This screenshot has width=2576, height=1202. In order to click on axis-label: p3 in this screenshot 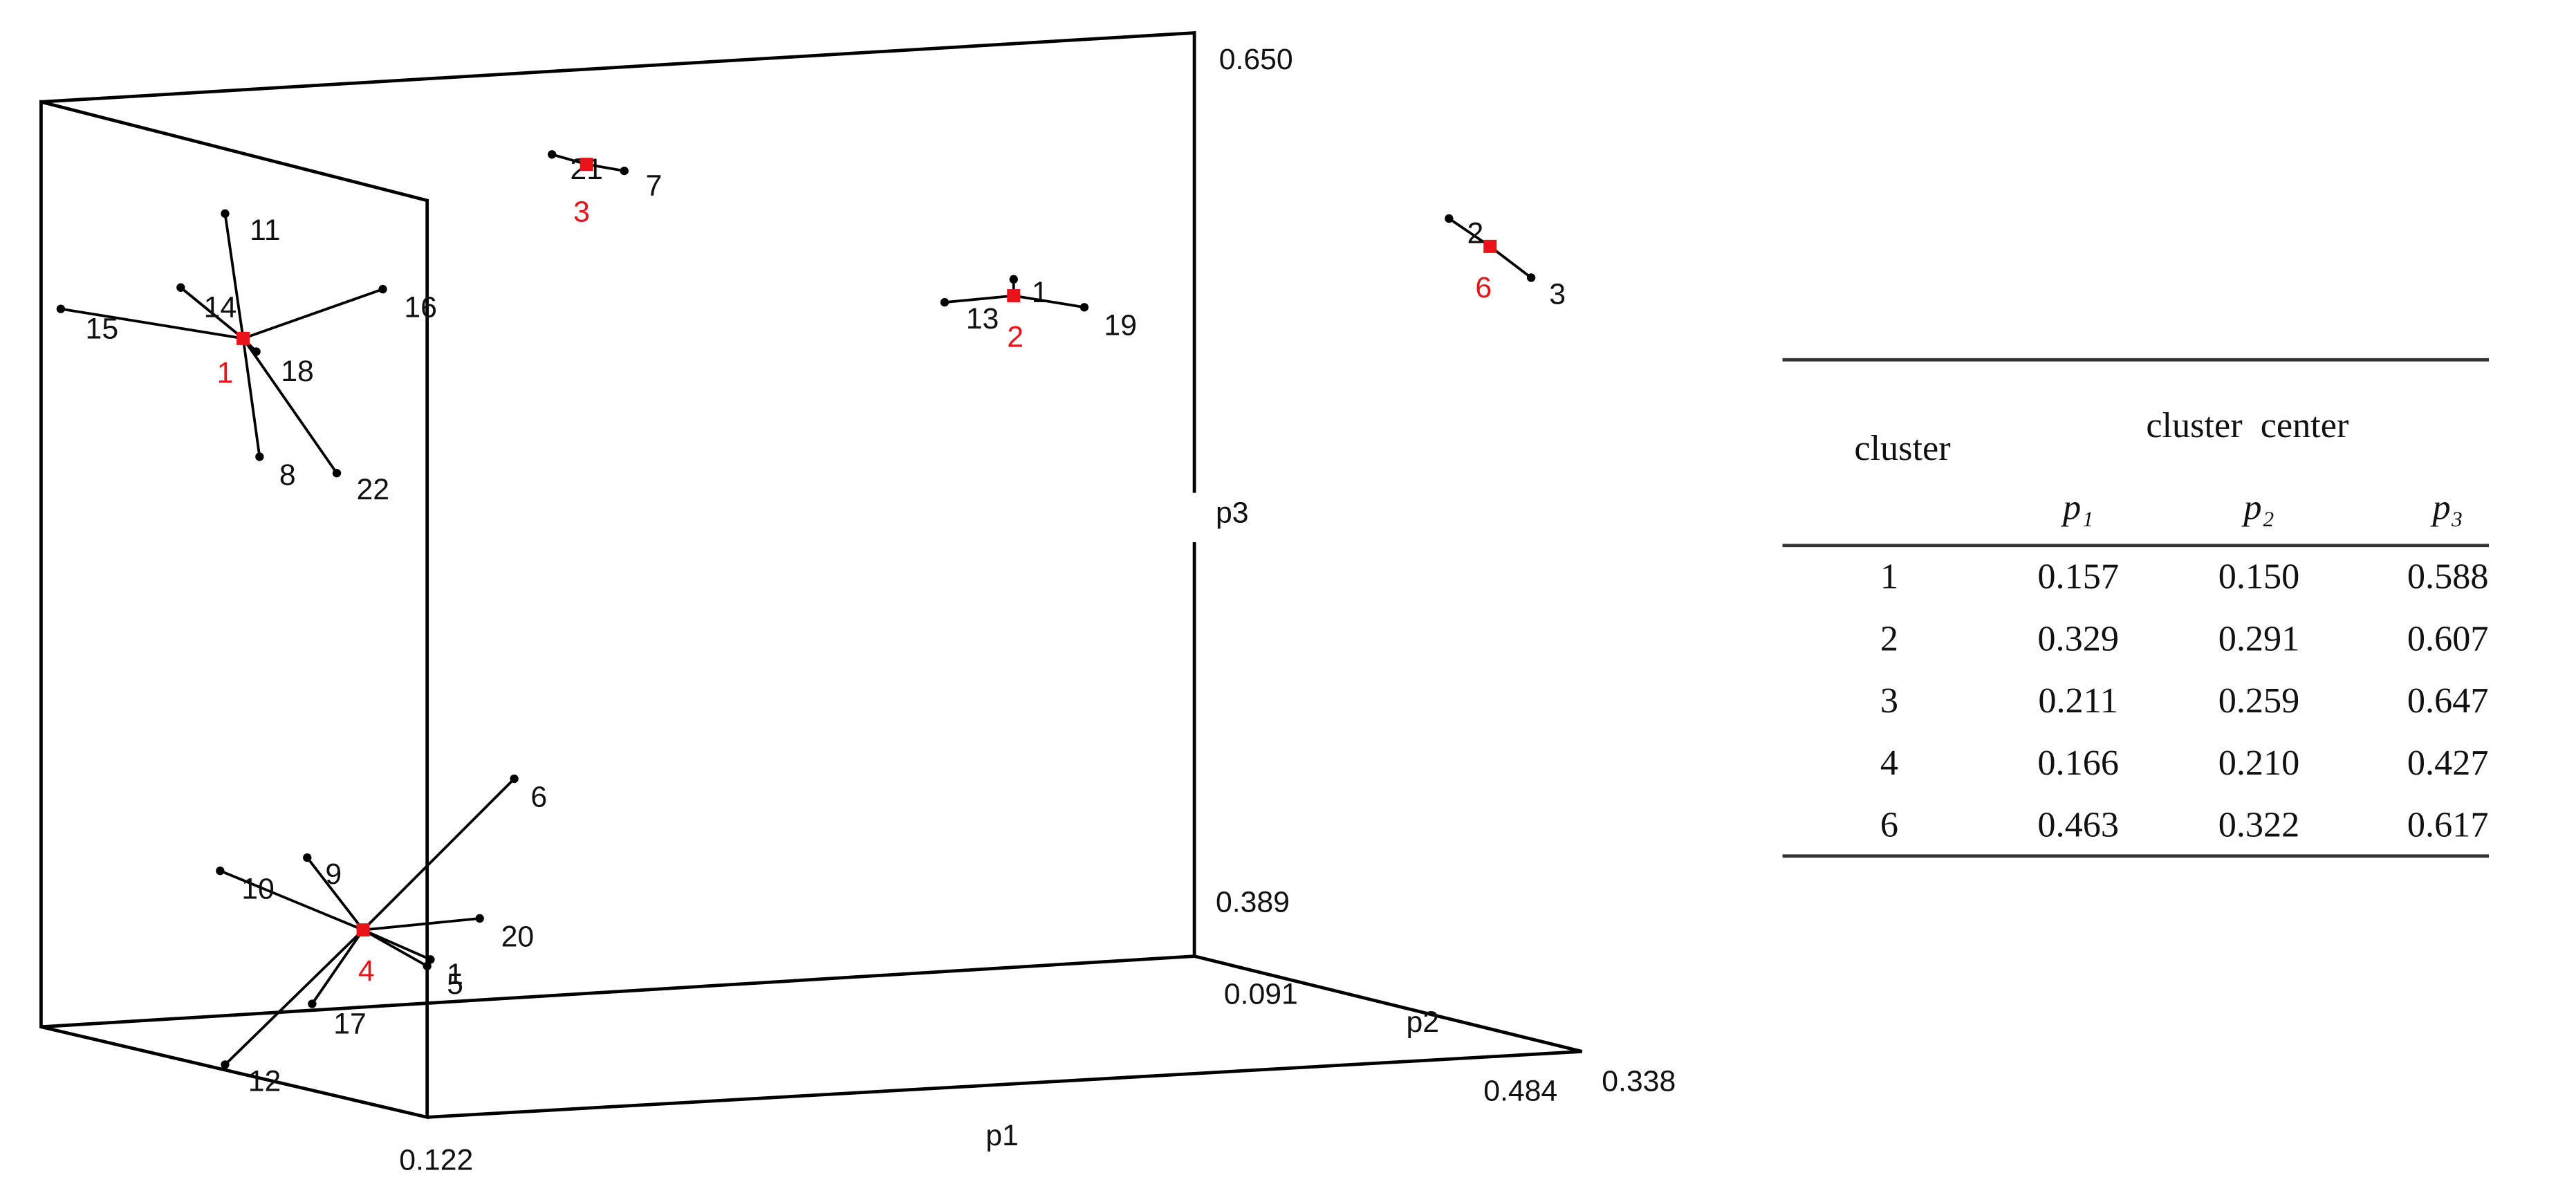, I will do `click(1233, 512)`.